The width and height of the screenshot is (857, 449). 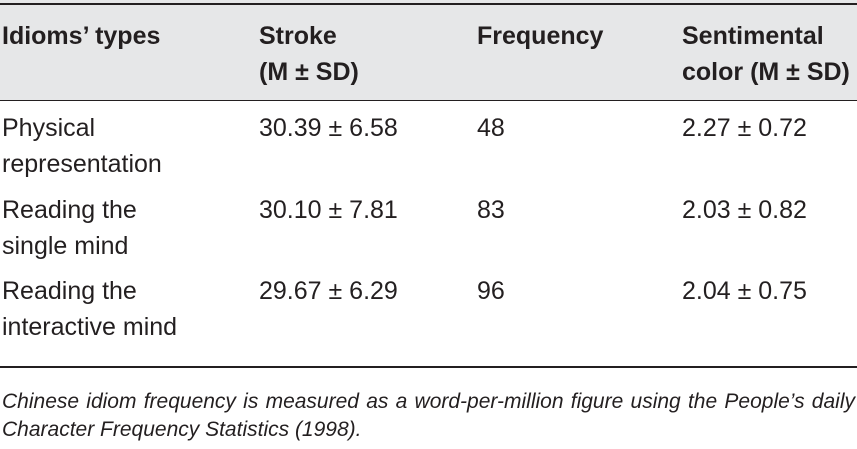 I want to click on table-row-3-stroke: 29.67 ± 6.29, so click(x=328, y=291).